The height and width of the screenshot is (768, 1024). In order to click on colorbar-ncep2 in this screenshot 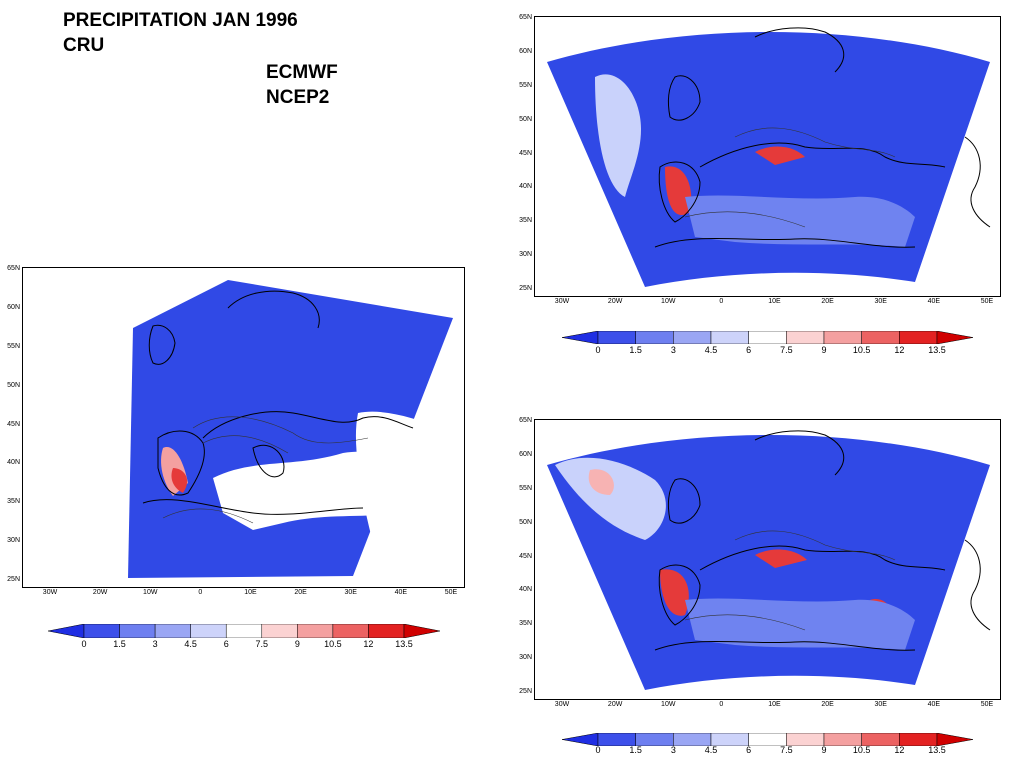, I will do `click(767, 739)`.